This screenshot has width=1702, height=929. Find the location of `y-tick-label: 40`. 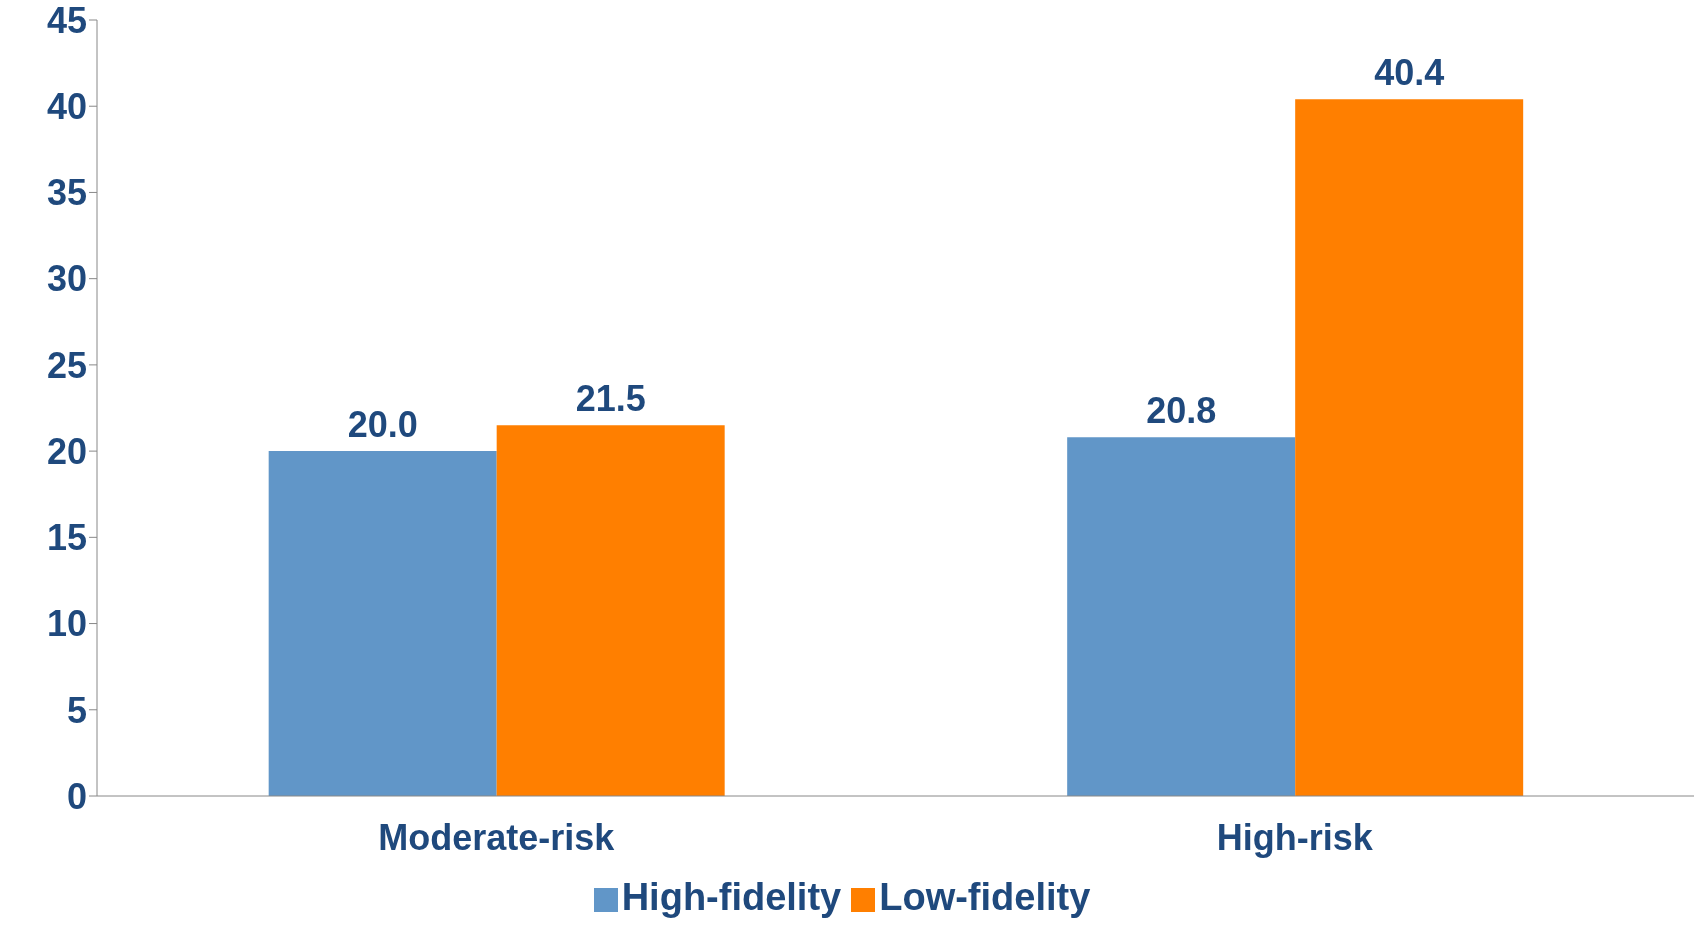

y-tick-label: 40 is located at coordinates (66, 106).